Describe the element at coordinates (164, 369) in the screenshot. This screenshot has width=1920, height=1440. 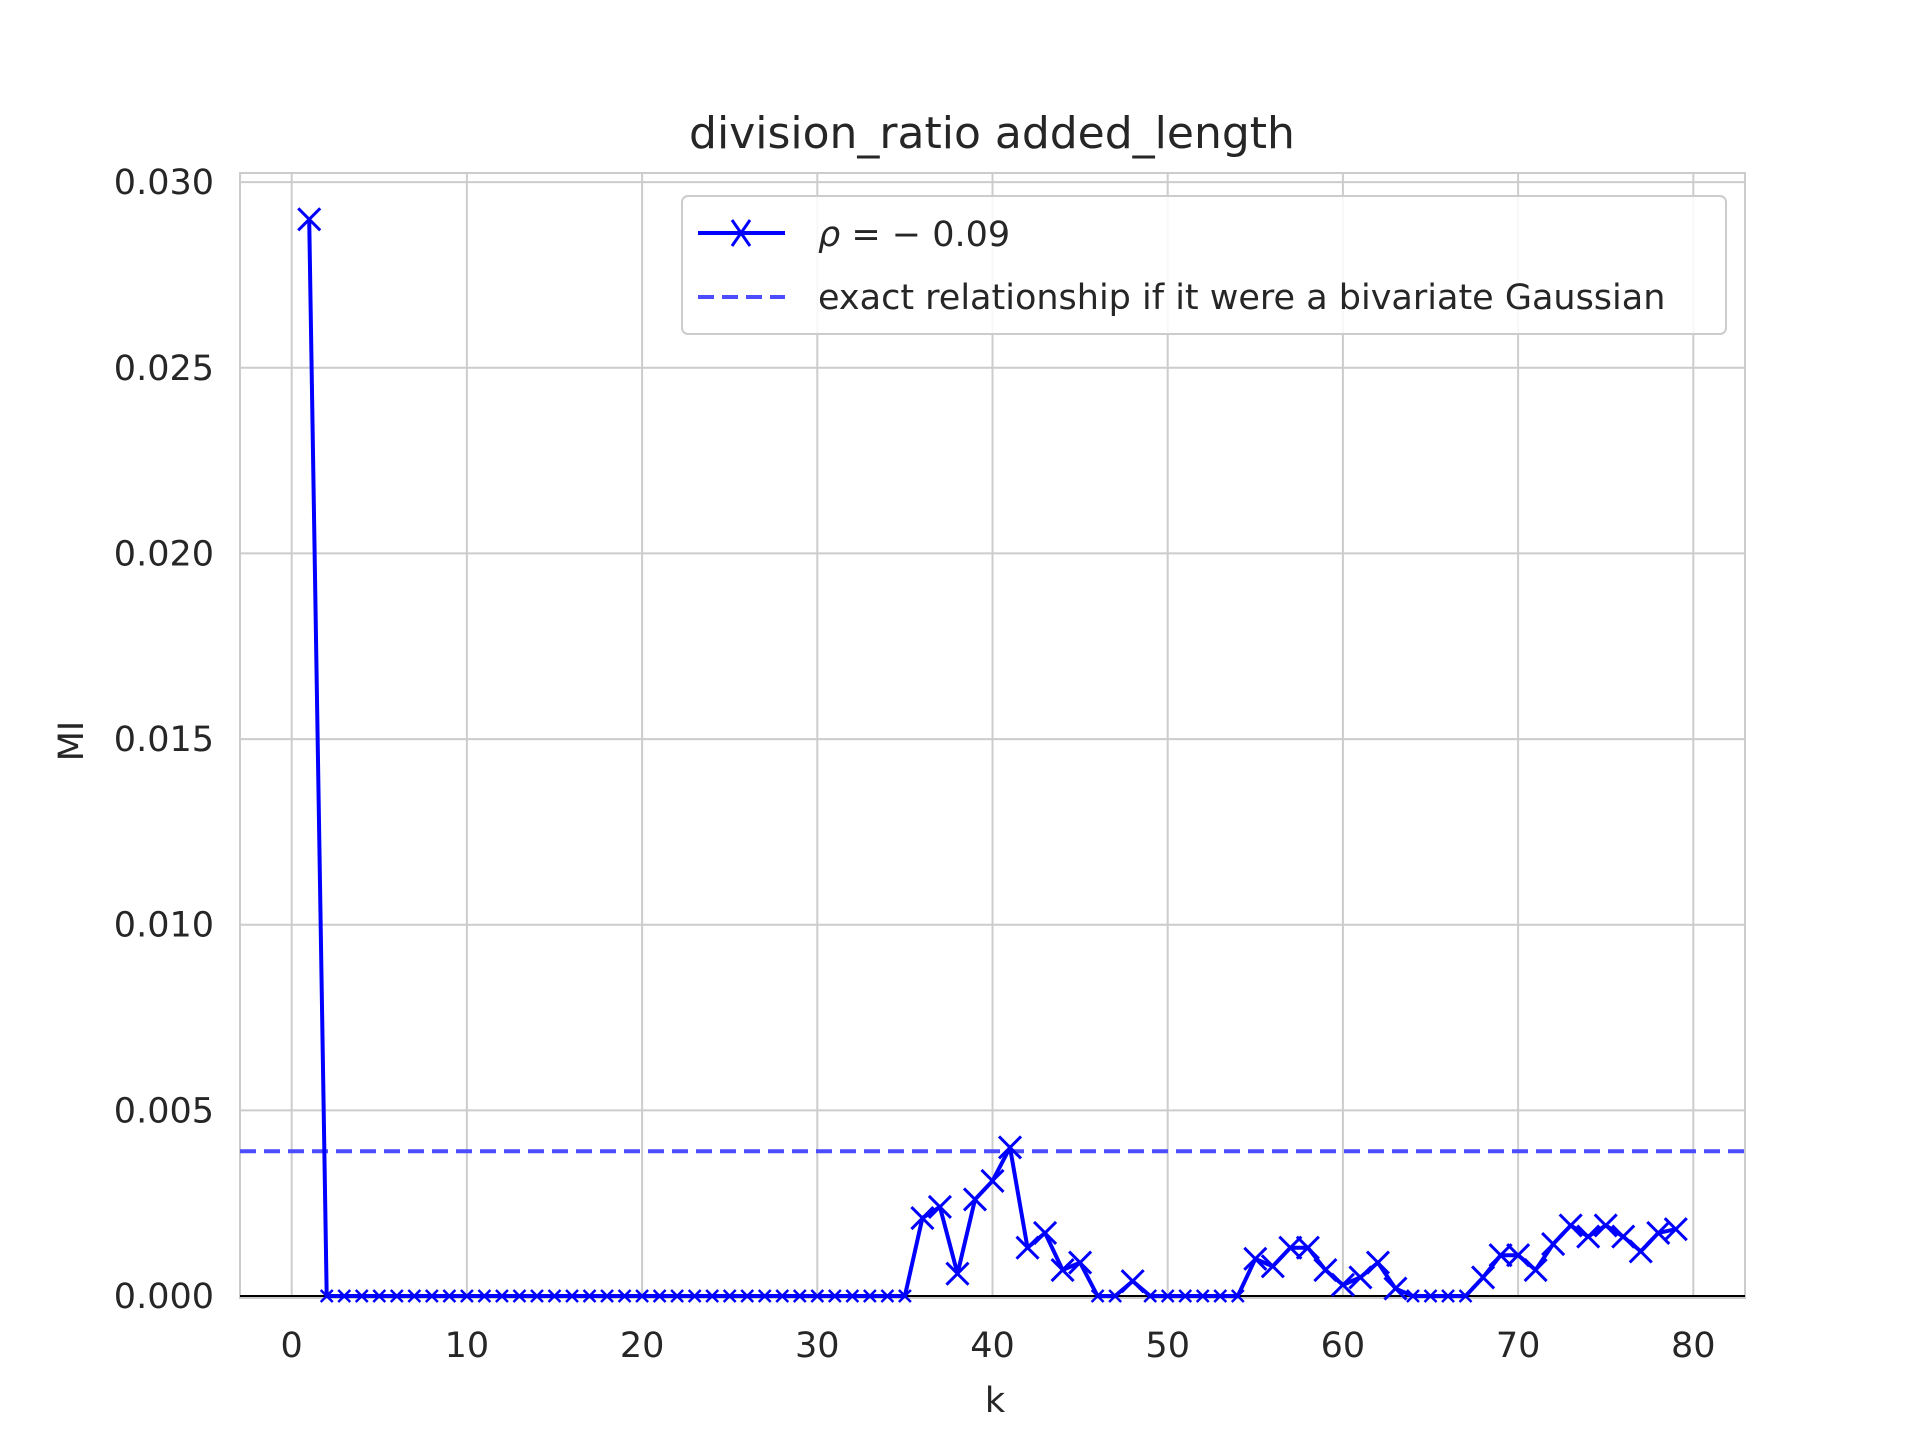
I see `y-tick-label: 0.025` at that location.